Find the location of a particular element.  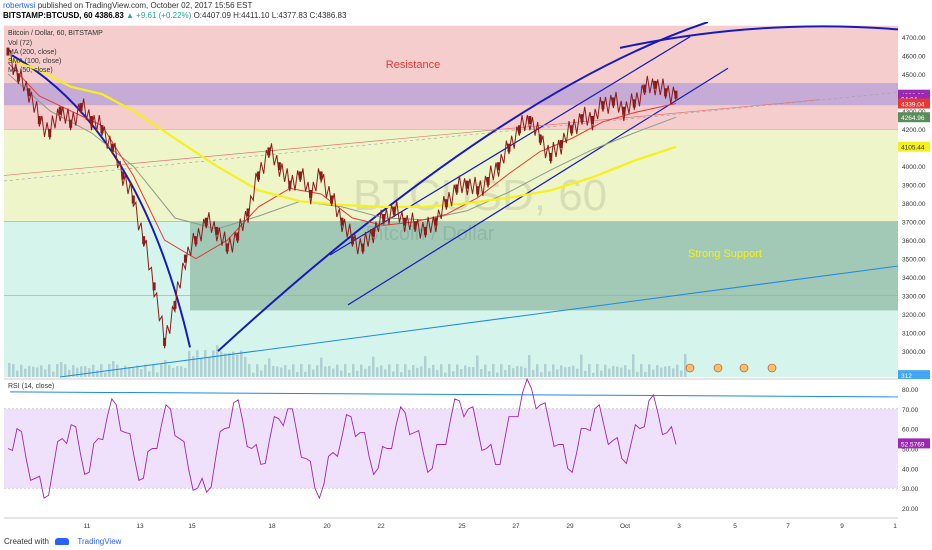

symbol-label: BITSTAMP:BTCUSD, 60 is located at coordinates (48, 15).